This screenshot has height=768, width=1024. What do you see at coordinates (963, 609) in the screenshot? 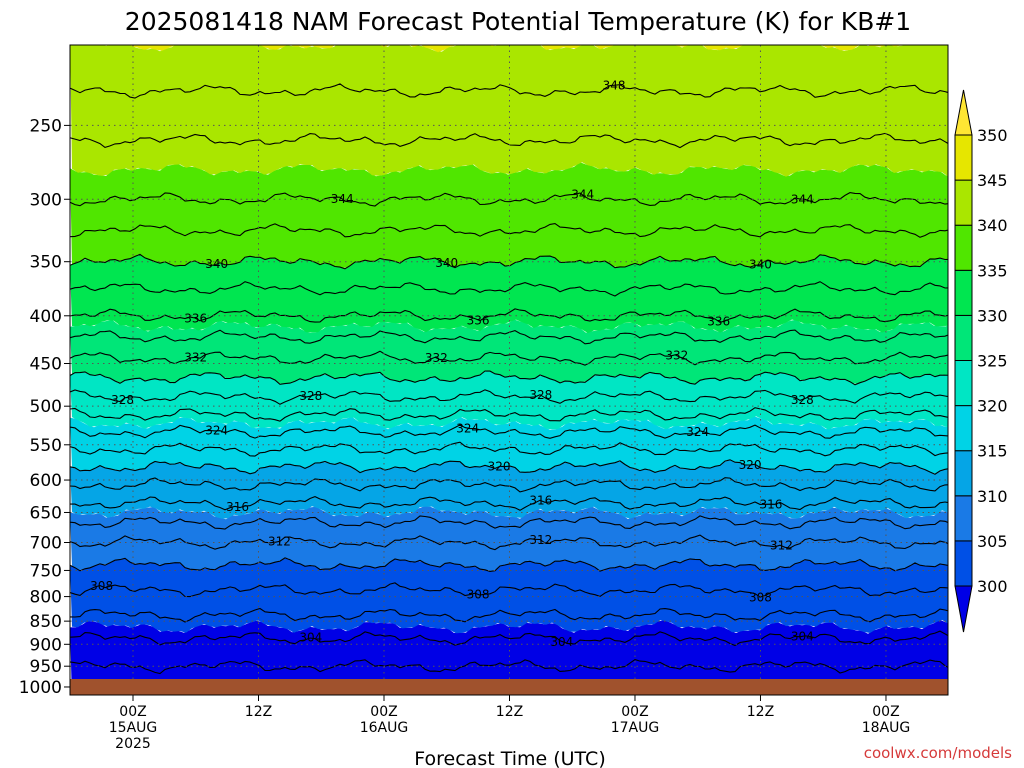
I see `colorbar-arrow-bottom` at bounding box center [963, 609].